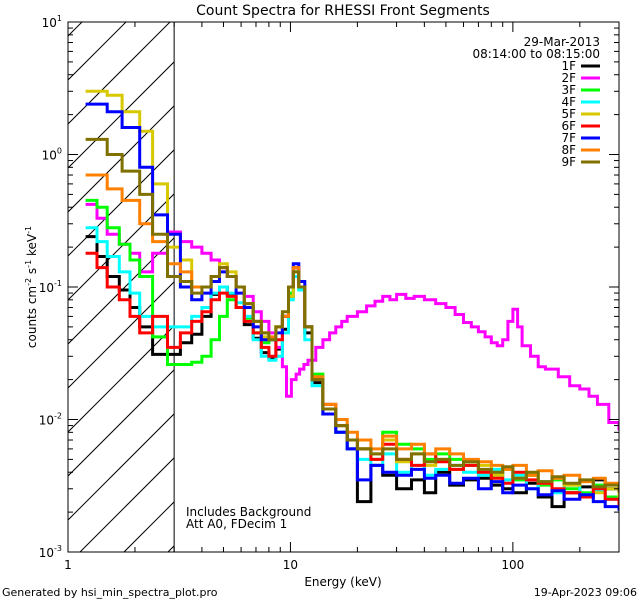 Image resolution: width=640 pixels, height=600 pixels. I want to click on legend-label: 8F, so click(568, 150).